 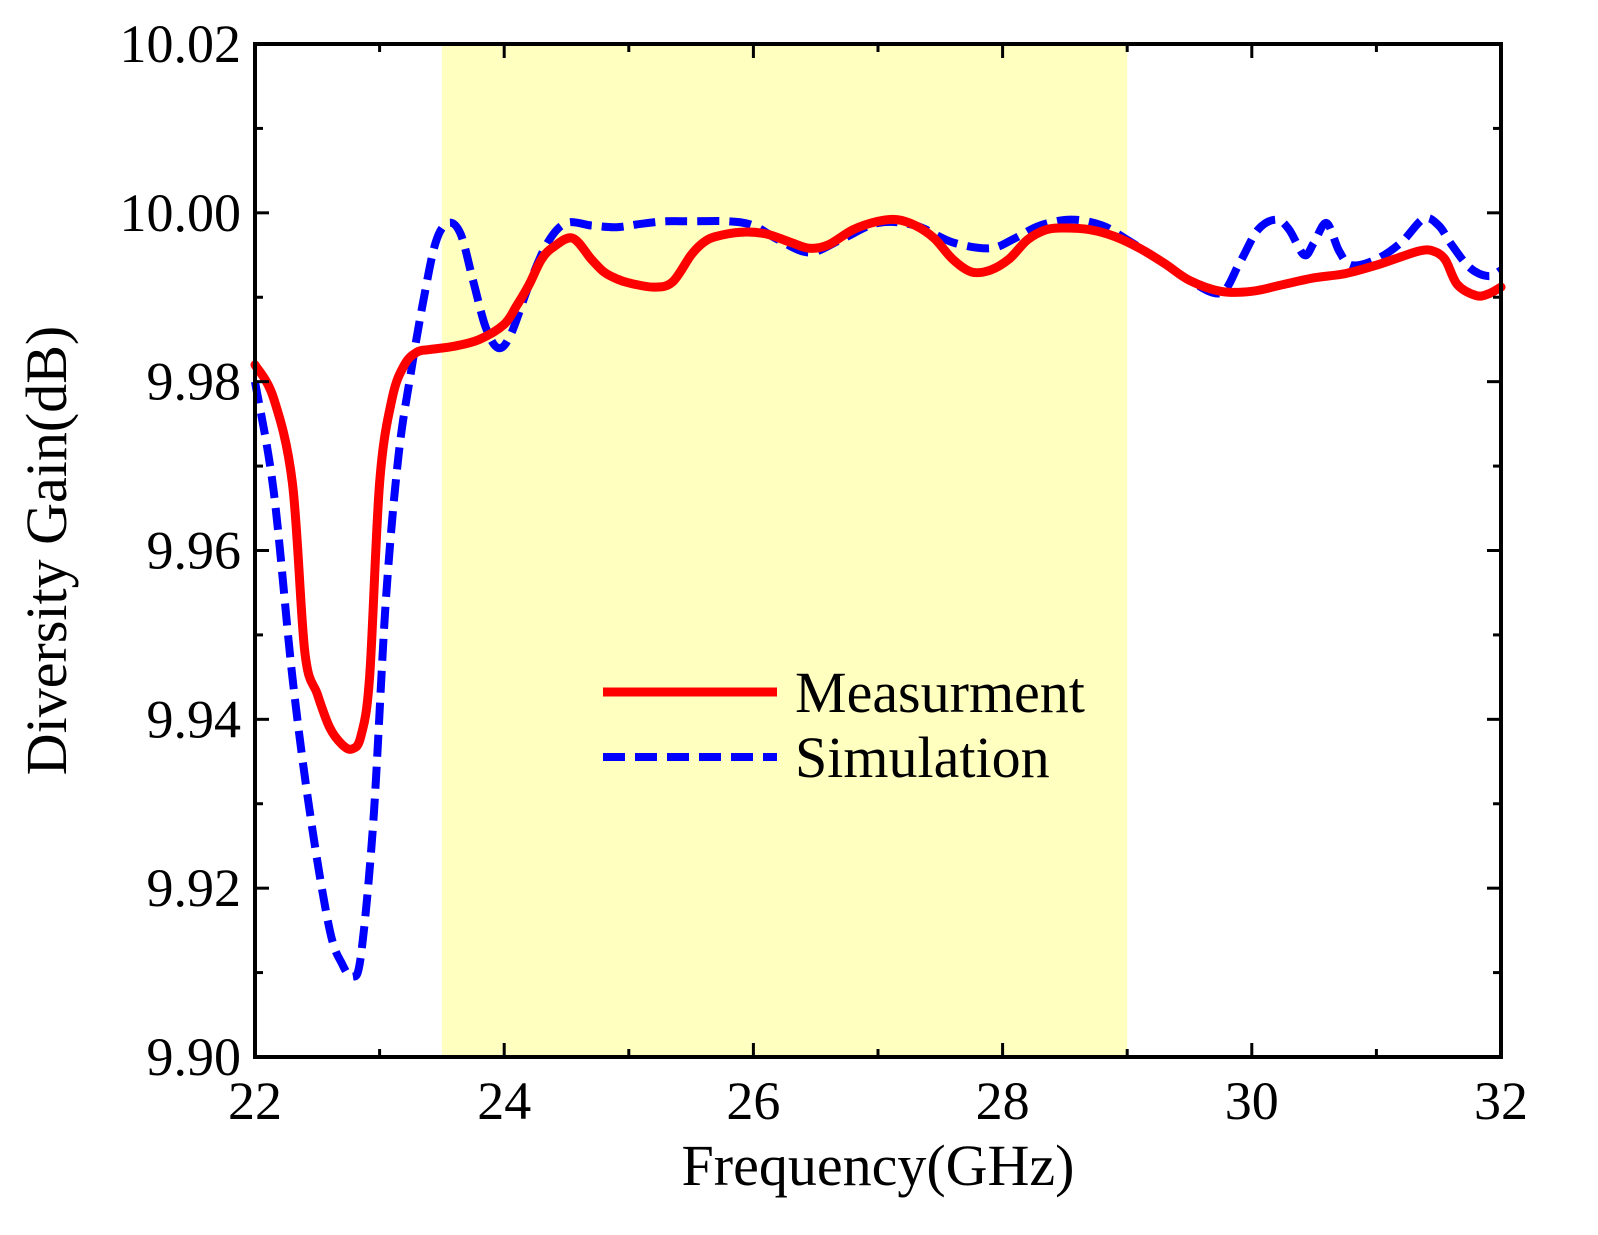 What do you see at coordinates (194, 382) in the screenshot?
I see `y-tick-label: 9.98` at bounding box center [194, 382].